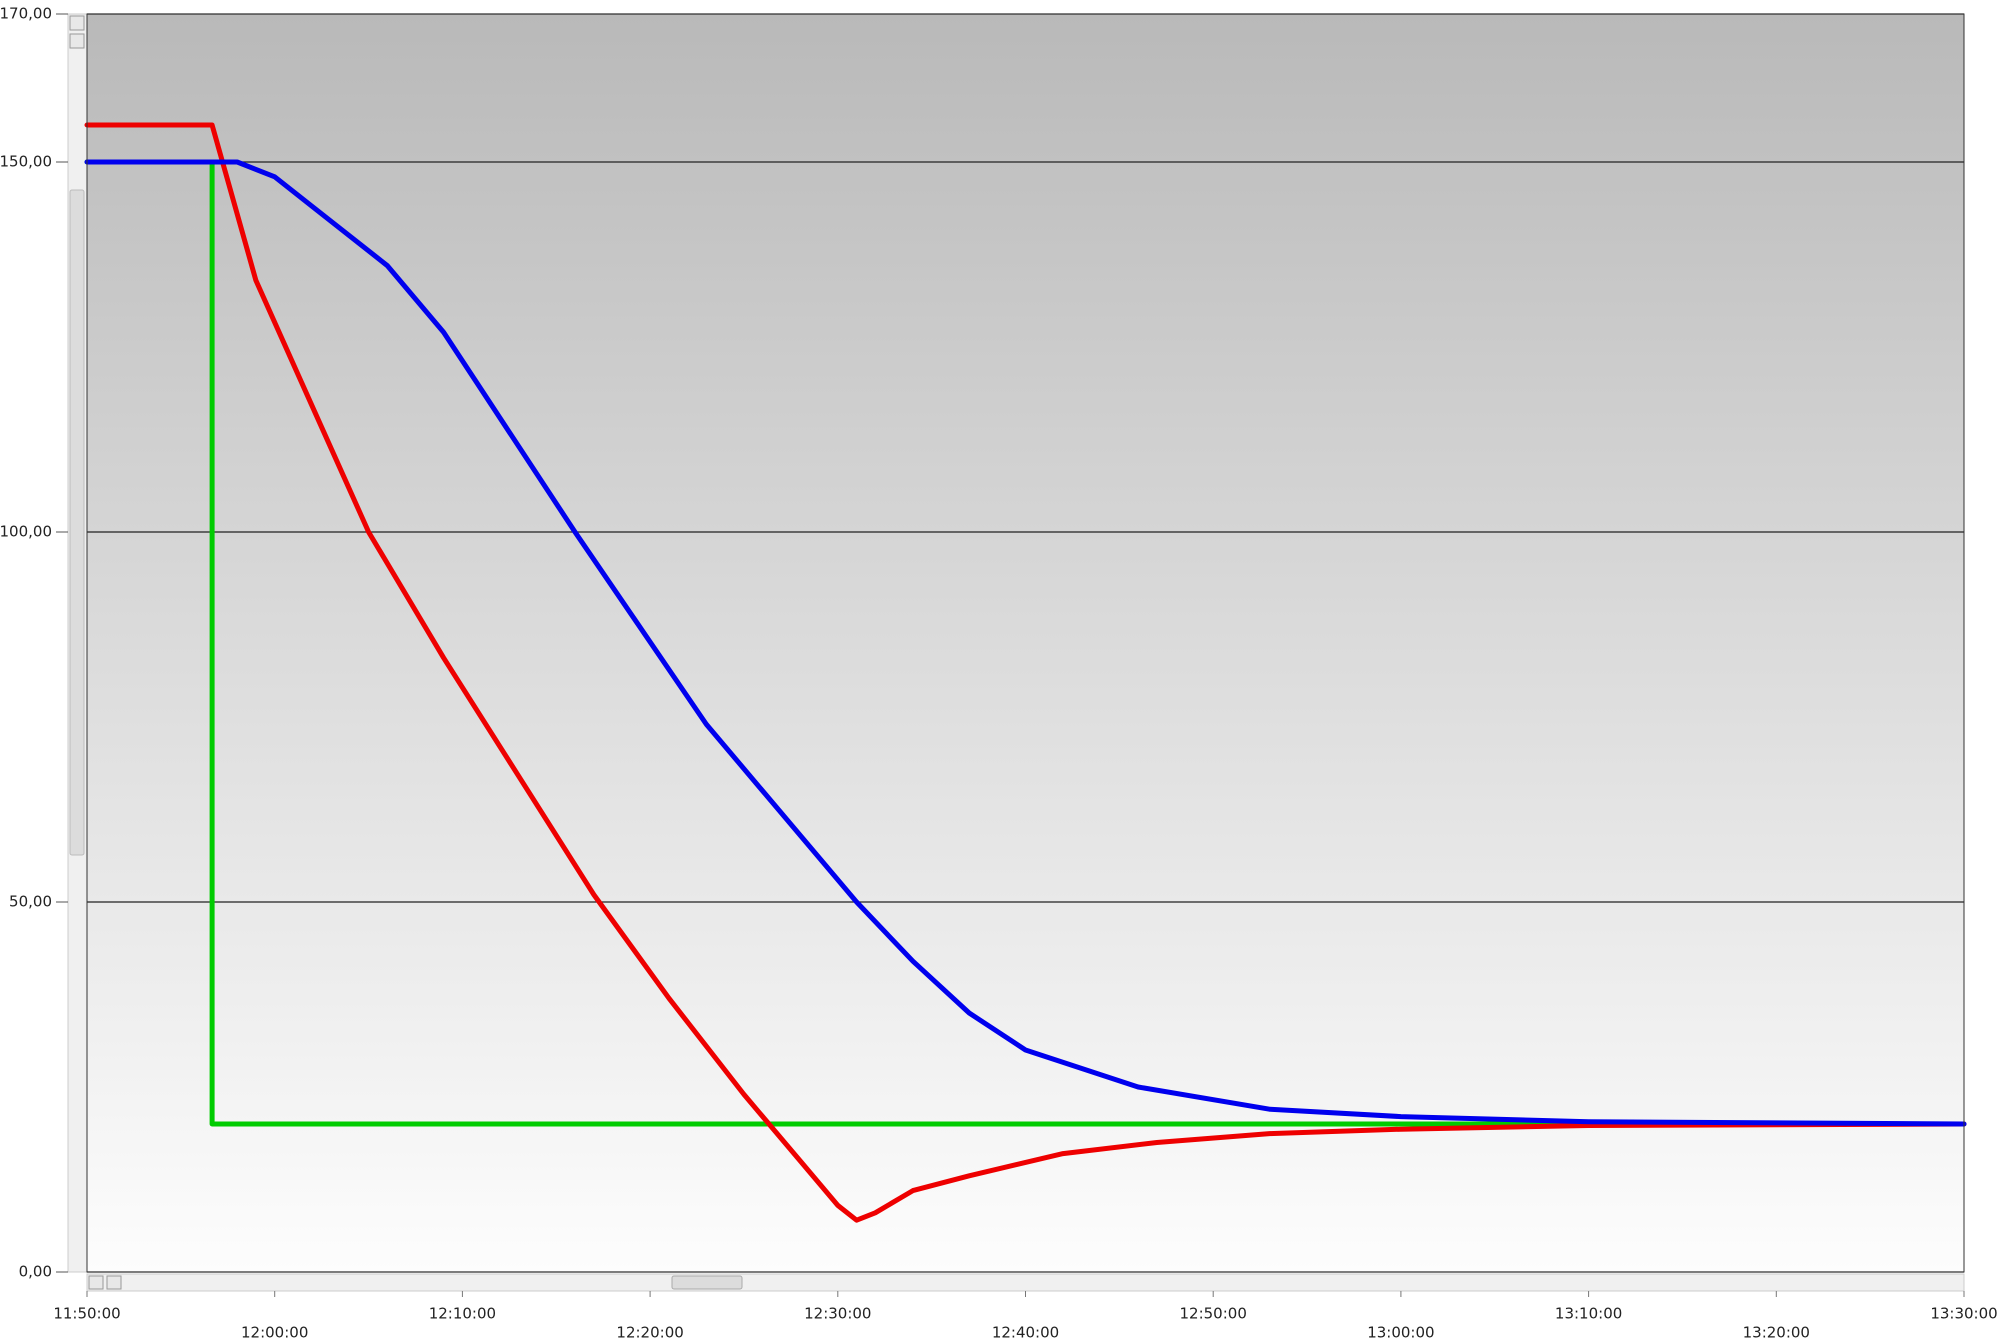 This screenshot has width=2000, height=1342. Describe the element at coordinates (30, 902) in the screenshot. I see `y-tick-label: 50,00` at that location.